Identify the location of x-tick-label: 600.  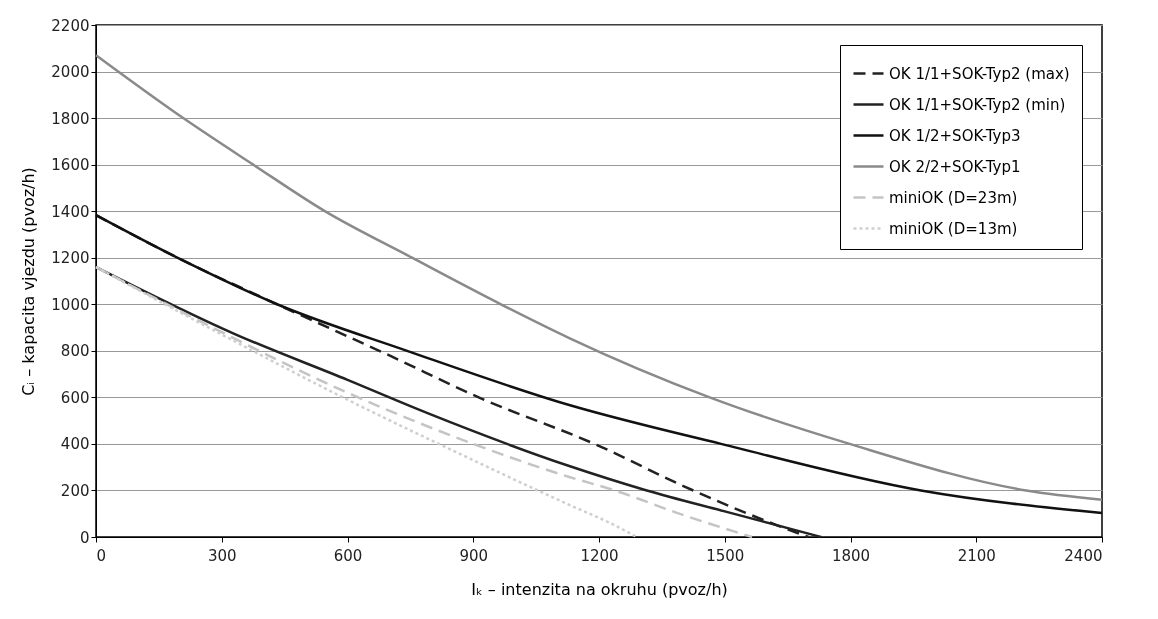
(348, 555).